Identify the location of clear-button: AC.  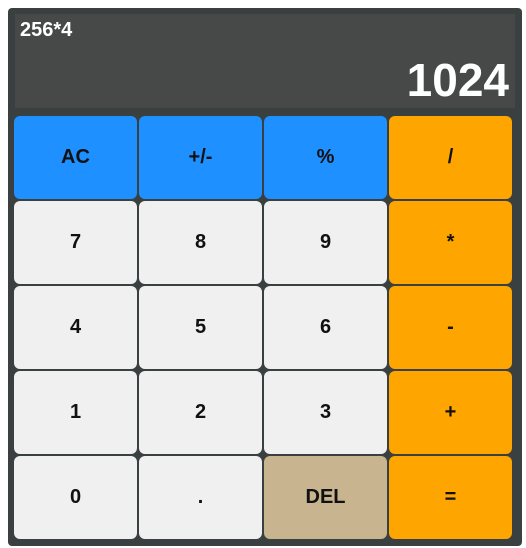
(75, 157).